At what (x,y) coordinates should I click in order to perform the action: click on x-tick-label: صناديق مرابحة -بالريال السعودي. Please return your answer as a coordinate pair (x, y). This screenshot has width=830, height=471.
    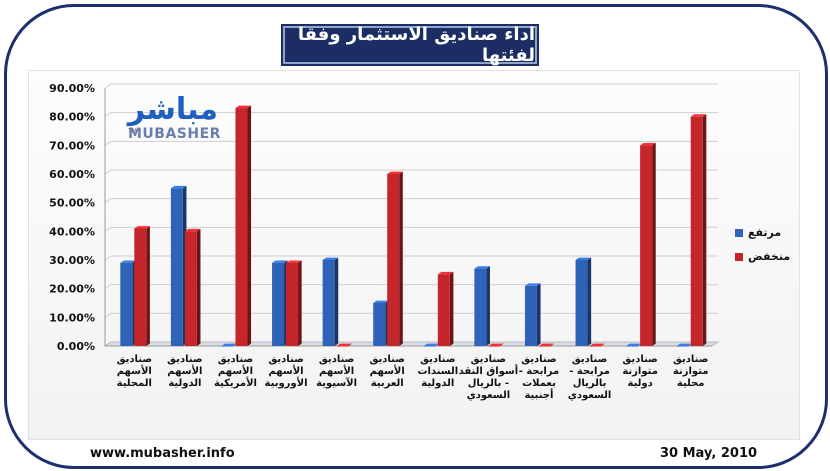
    Looking at the image, I should click on (590, 377).